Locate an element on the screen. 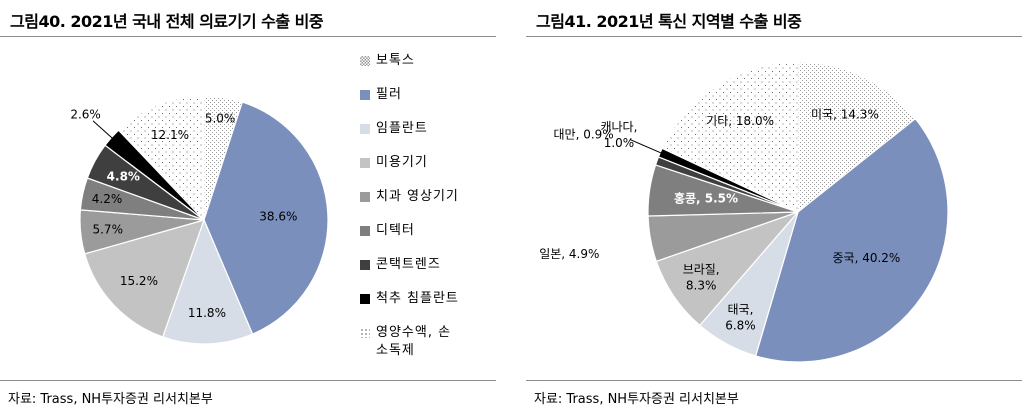 Image resolution: width=1022 pixels, height=413 pixels. legend-swatch-iv-sanitizer is located at coordinates (365, 333).